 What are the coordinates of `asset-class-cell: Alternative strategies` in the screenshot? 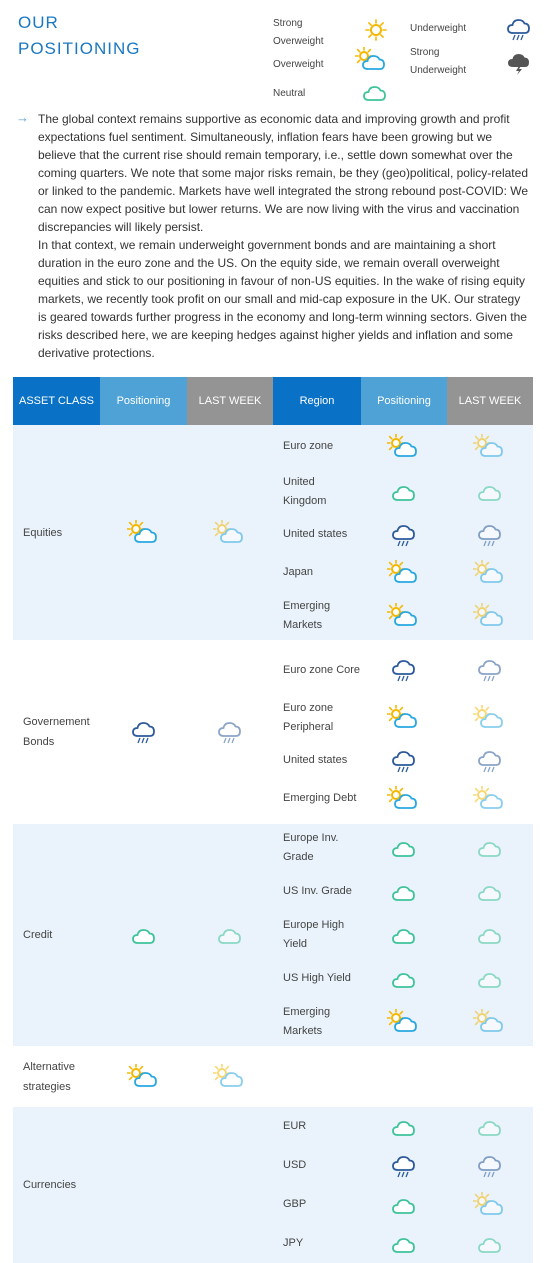 It's located at (56, 1076).